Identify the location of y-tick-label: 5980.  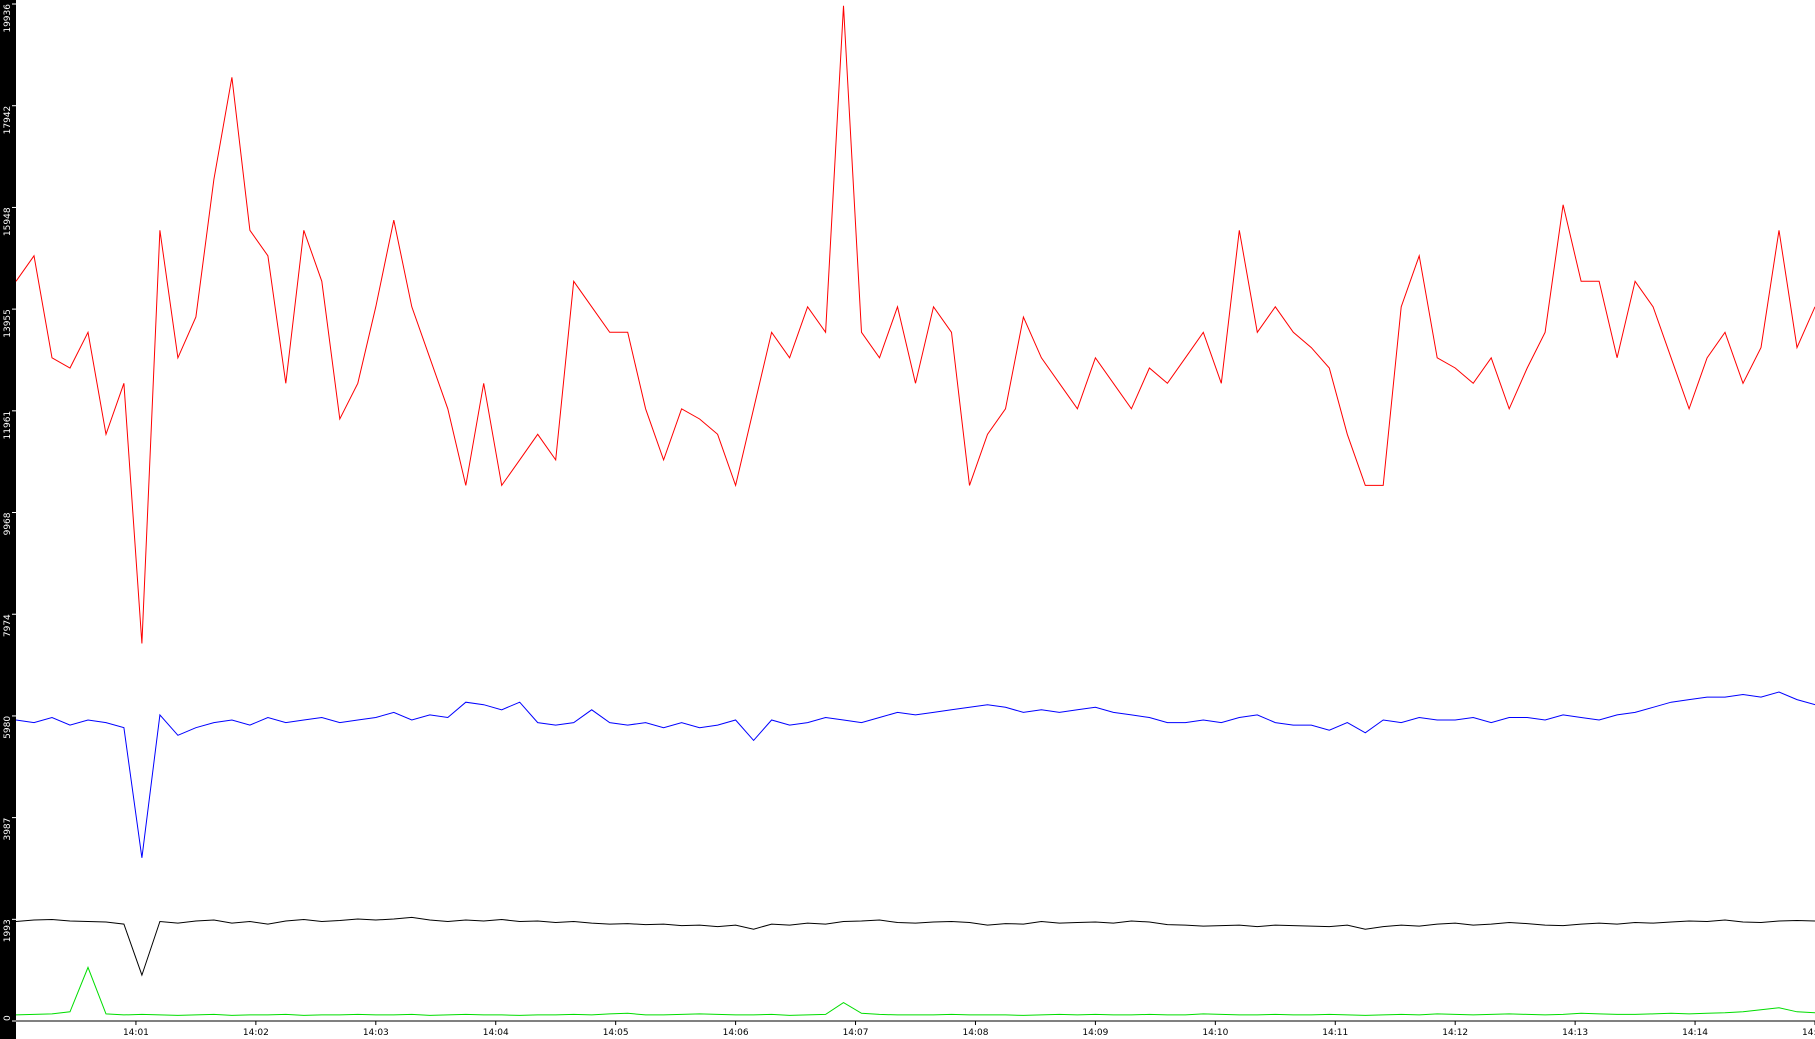
(8, 727).